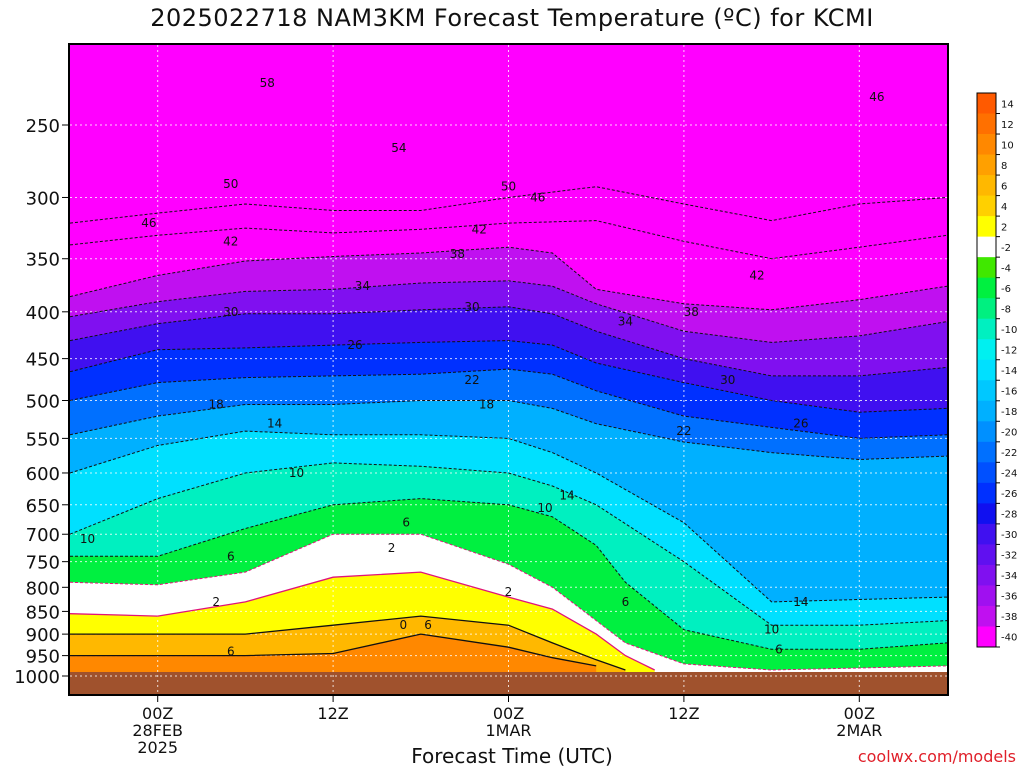  I want to click on colorbar-frame, so click(986, 370).